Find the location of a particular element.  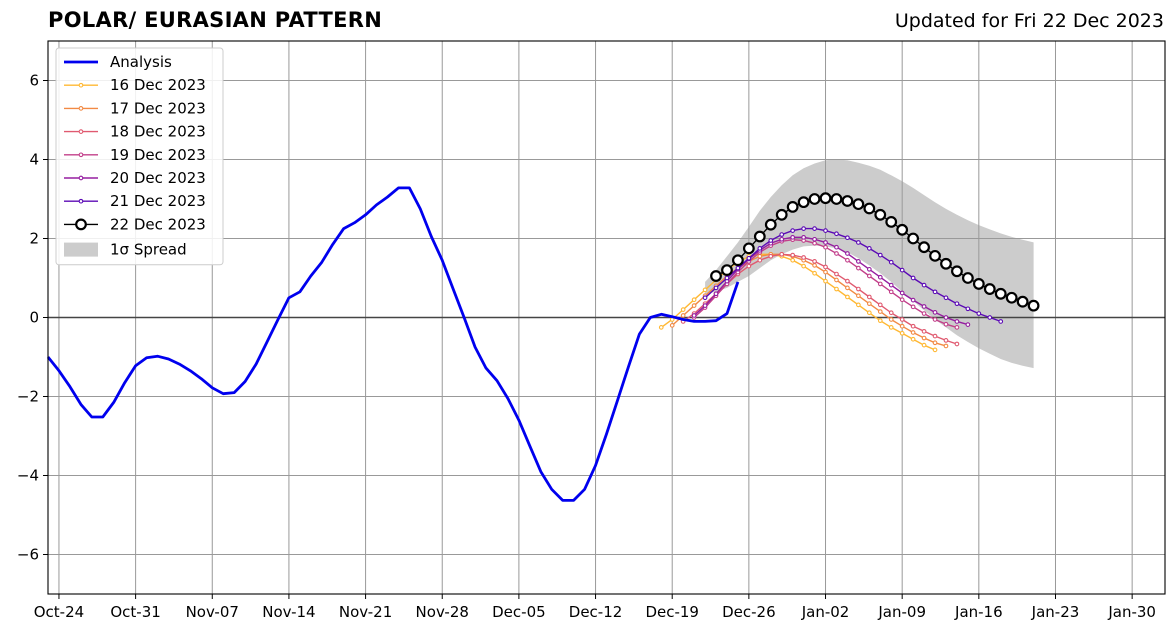

x-tick-label: Oct-31 is located at coordinates (135, 612).